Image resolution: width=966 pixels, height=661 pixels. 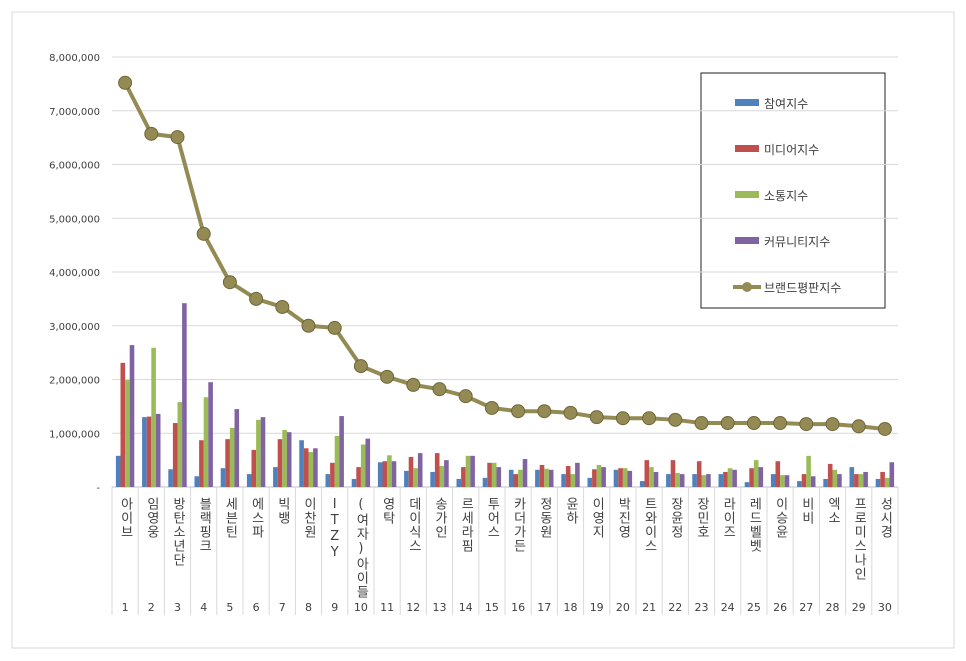 What do you see at coordinates (623, 607) in the screenshot?
I see `rank-label: 20` at bounding box center [623, 607].